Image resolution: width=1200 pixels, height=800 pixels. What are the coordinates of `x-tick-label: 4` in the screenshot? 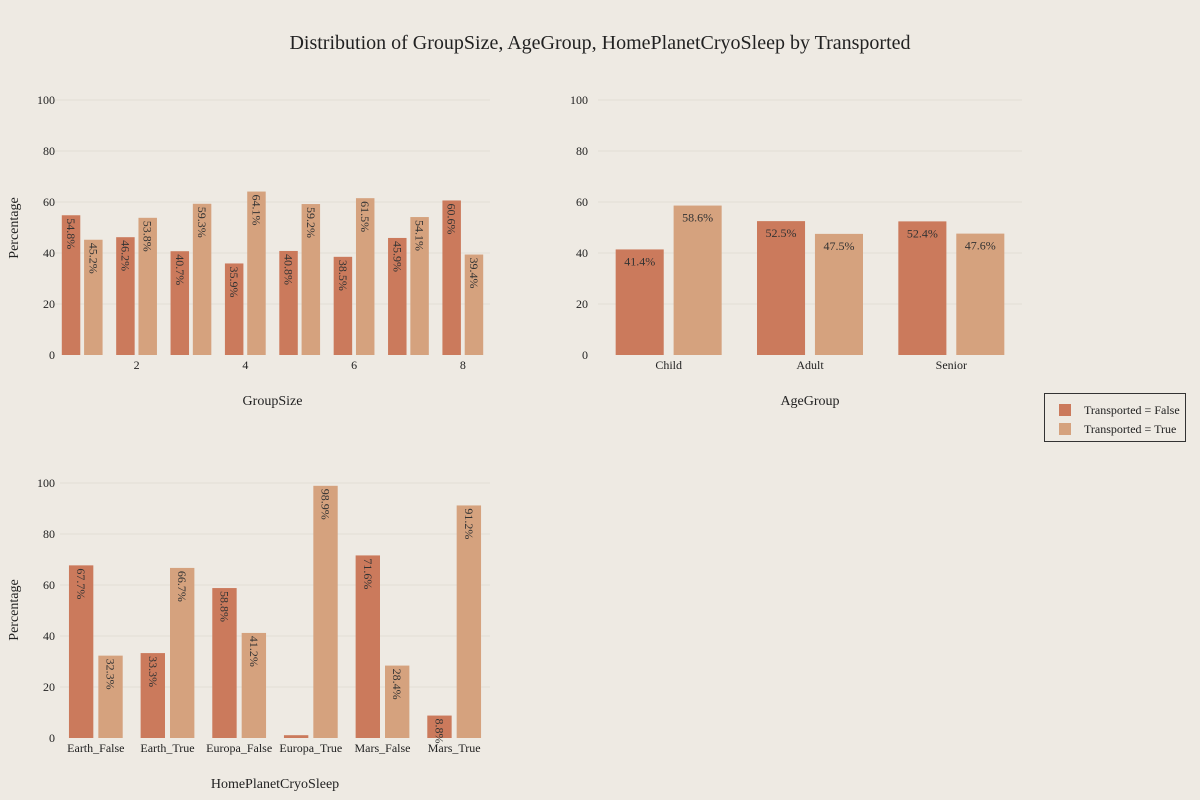 It's located at (245, 365).